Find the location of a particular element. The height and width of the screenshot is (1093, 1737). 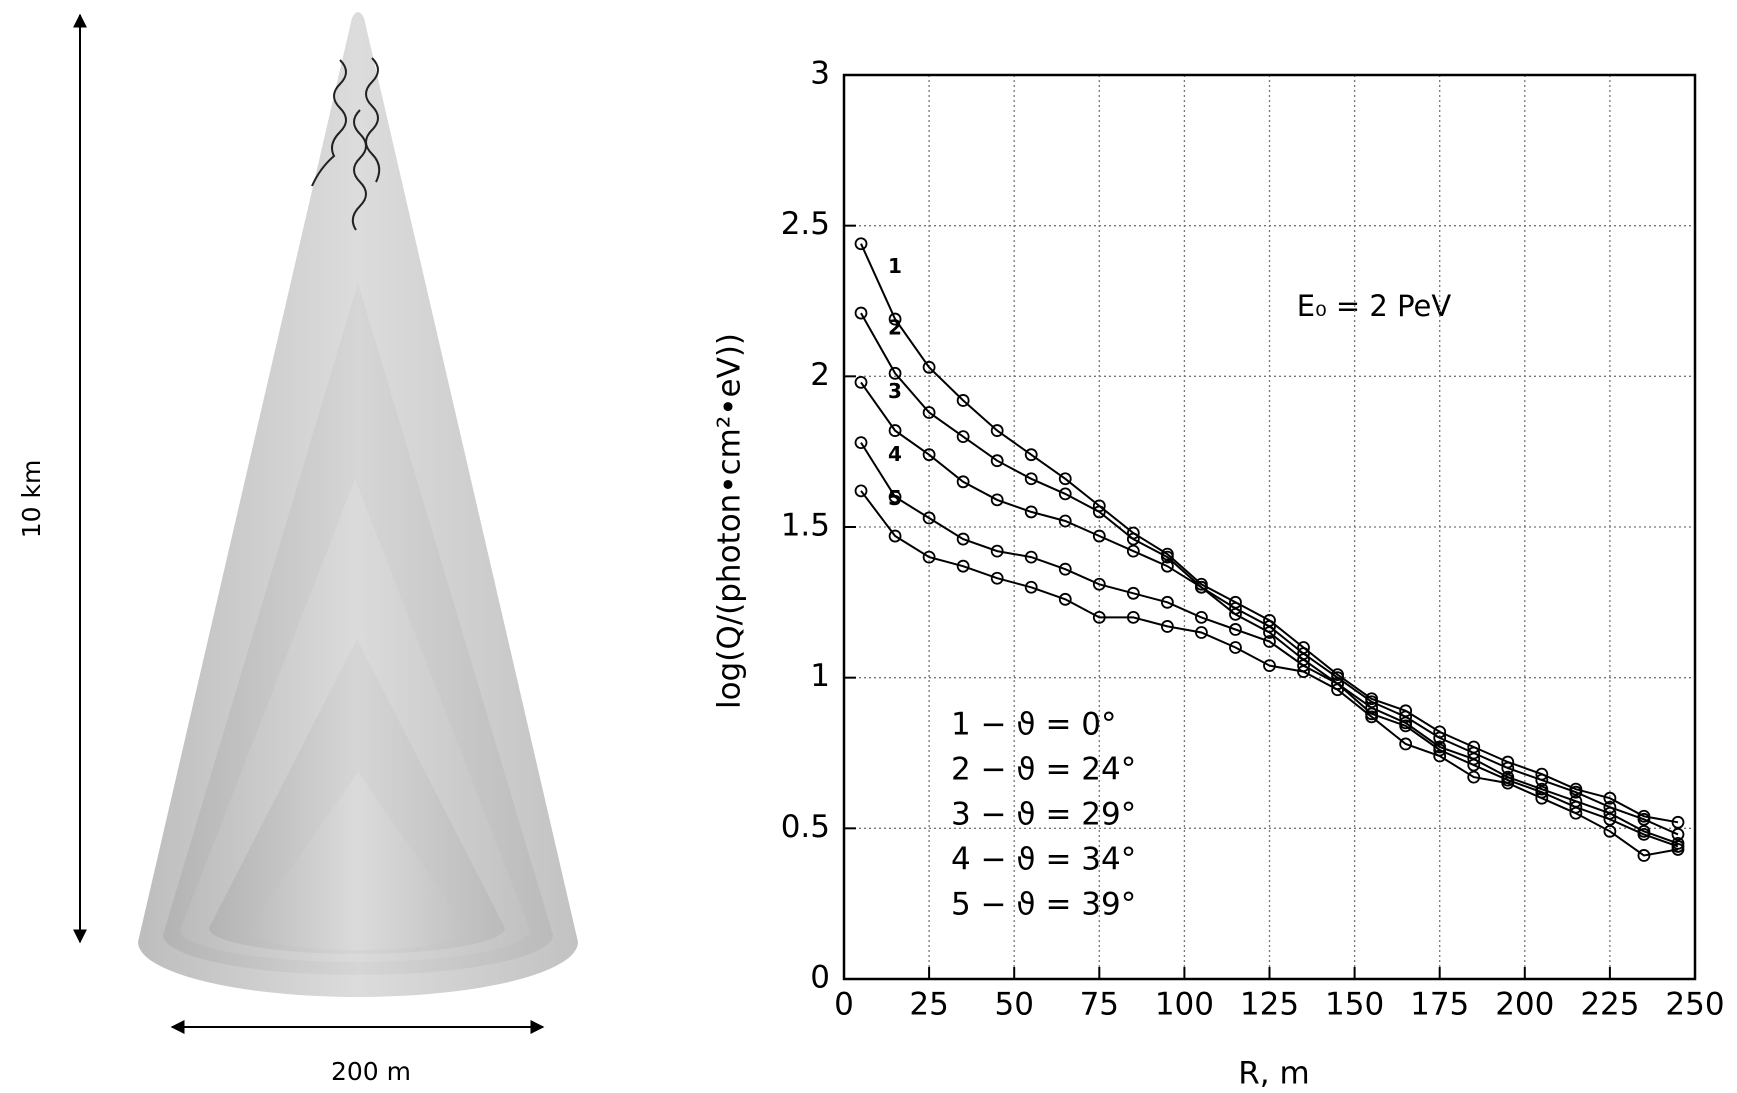

x-tick-label: 0 is located at coordinates (844, 1005).